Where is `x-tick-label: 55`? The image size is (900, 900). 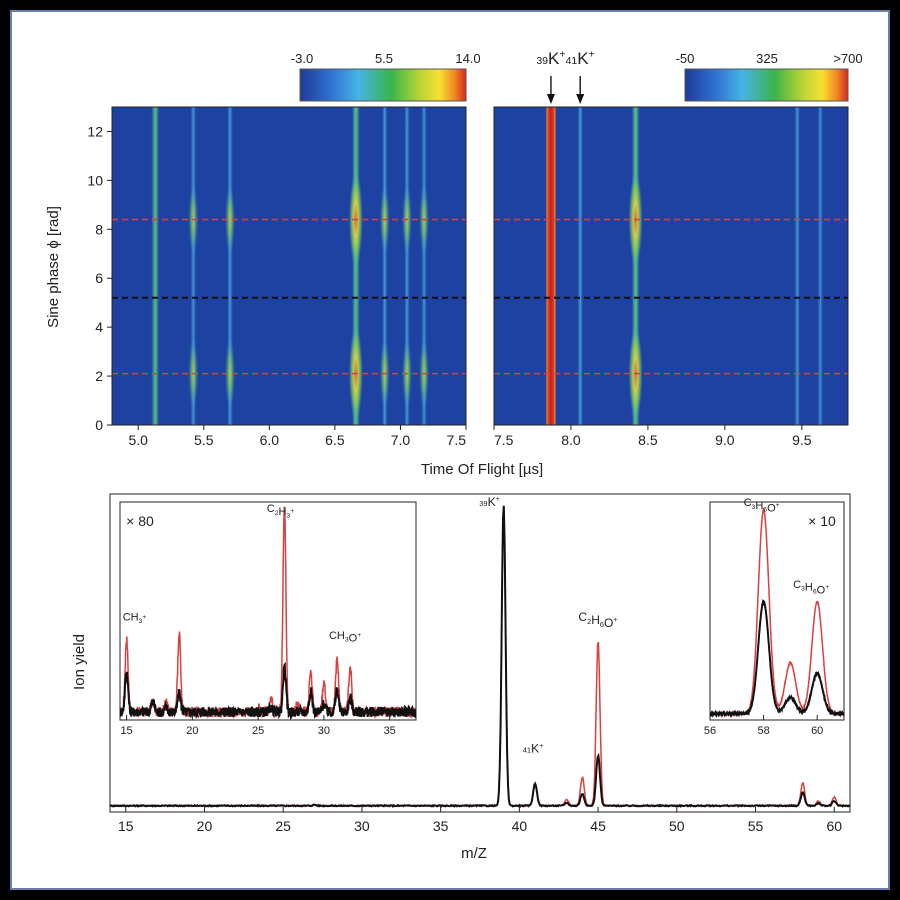 x-tick-label: 55 is located at coordinates (756, 826).